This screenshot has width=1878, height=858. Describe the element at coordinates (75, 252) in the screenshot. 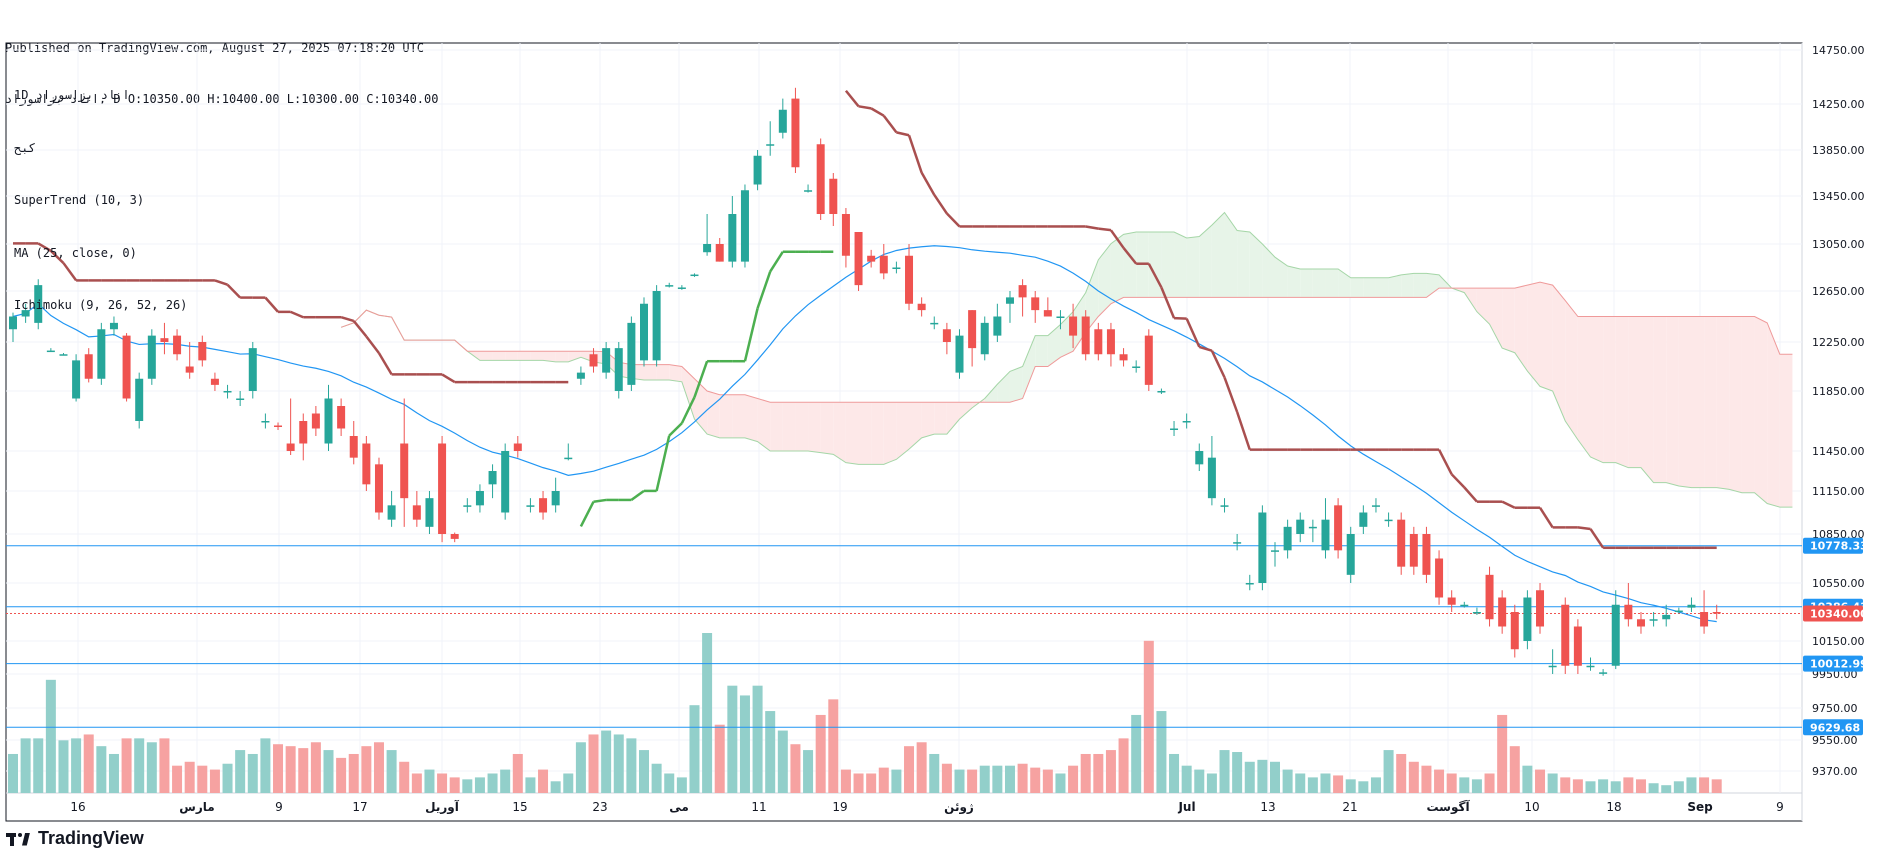

I see `legend-ma: MA (25, close, 0)` at that location.